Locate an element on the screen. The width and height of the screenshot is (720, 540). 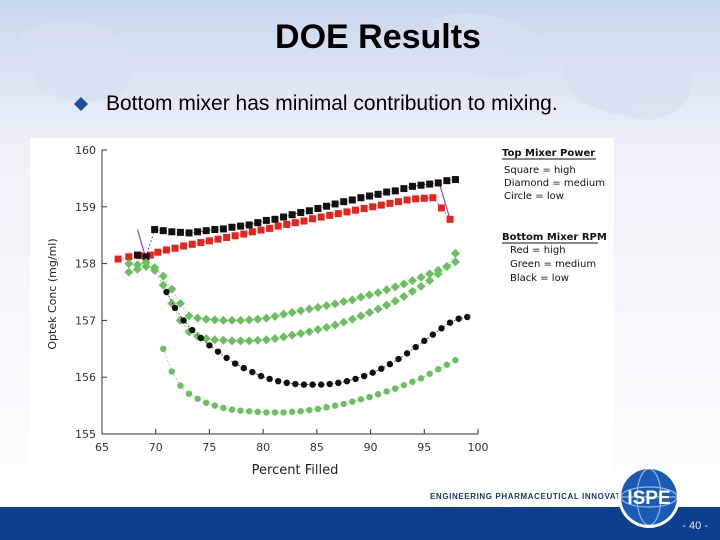
slide-title: DOE Results is located at coordinates (378, 37).